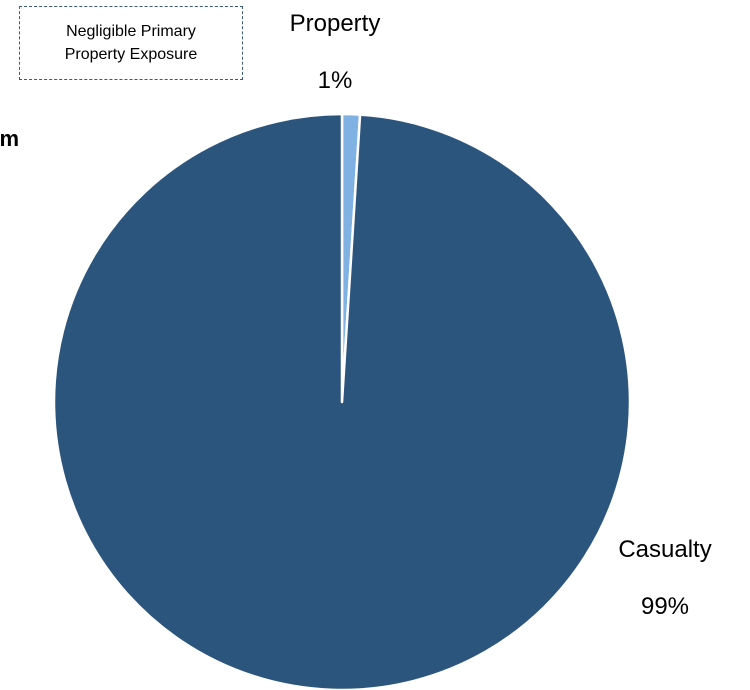 Image resolution: width=750 pixels, height=690 pixels. What do you see at coordinates (131, 43) in the screenshot?
I see `annotation-box: Negligible Primary Property Exposure` at bounding box center [131, 43].